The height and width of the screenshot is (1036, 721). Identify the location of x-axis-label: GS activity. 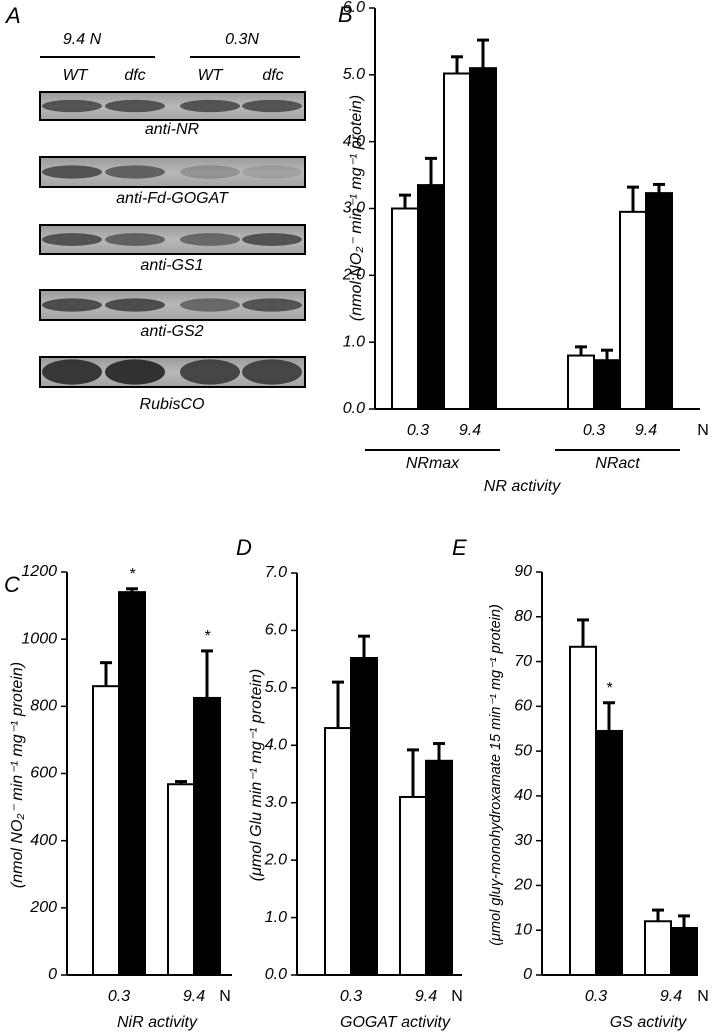
(648, 1022).